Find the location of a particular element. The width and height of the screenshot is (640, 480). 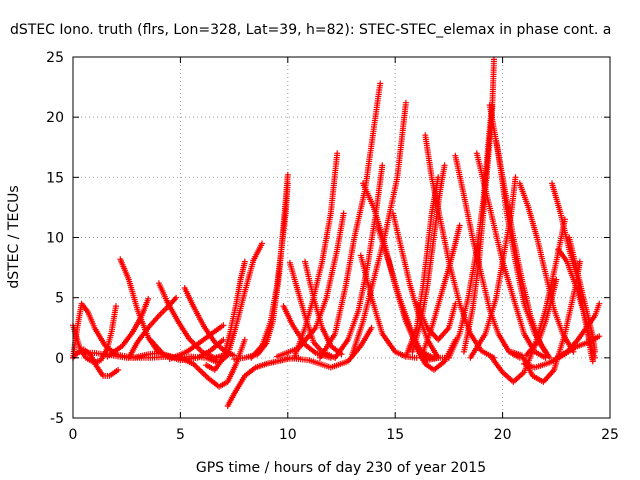

x-tick-label: 0 is located at coordinates (73, 435).